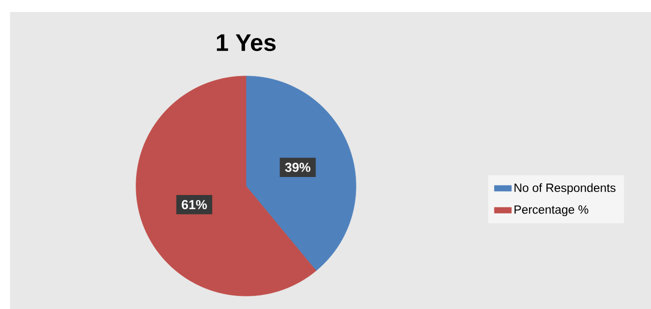 The width and height of the screenshot is (651, 309). Describe the element at coordinates (297, 167) in the screenshot. I see `data-label: 39%` at that location.